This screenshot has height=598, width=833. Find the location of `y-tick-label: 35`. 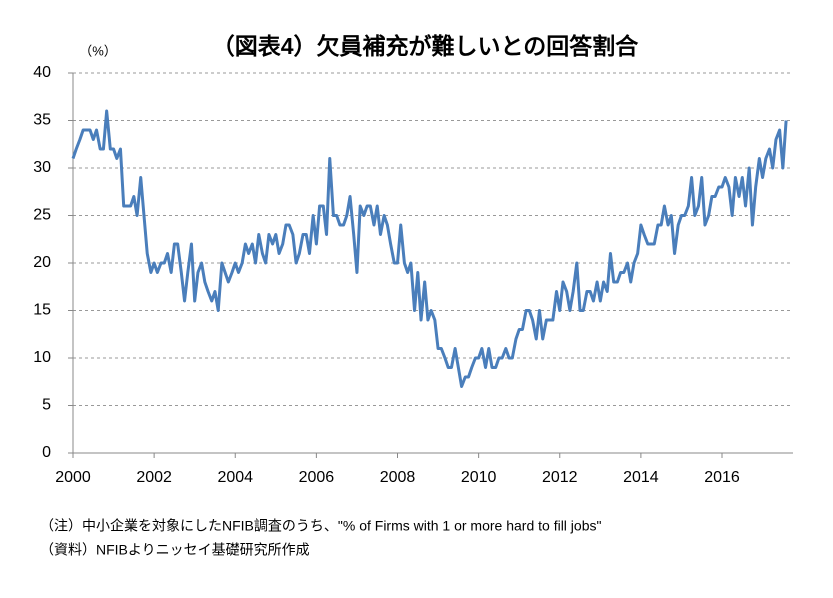

y-tick-label: 35 is located at coordinates (42, 120).